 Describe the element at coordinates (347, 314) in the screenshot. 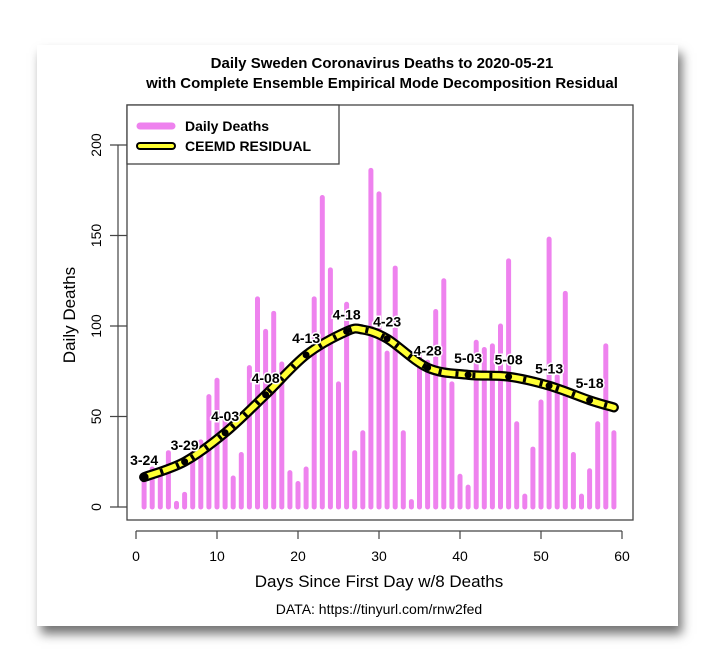

I see `date-label-4-18: 4-18` at that location.